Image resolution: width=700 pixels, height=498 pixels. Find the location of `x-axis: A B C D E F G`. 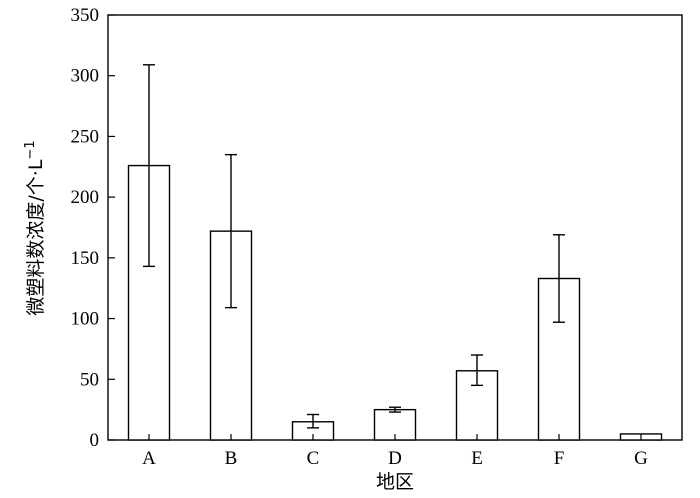

x-axis: A B C D E F G is located at coordinates (395, 451).